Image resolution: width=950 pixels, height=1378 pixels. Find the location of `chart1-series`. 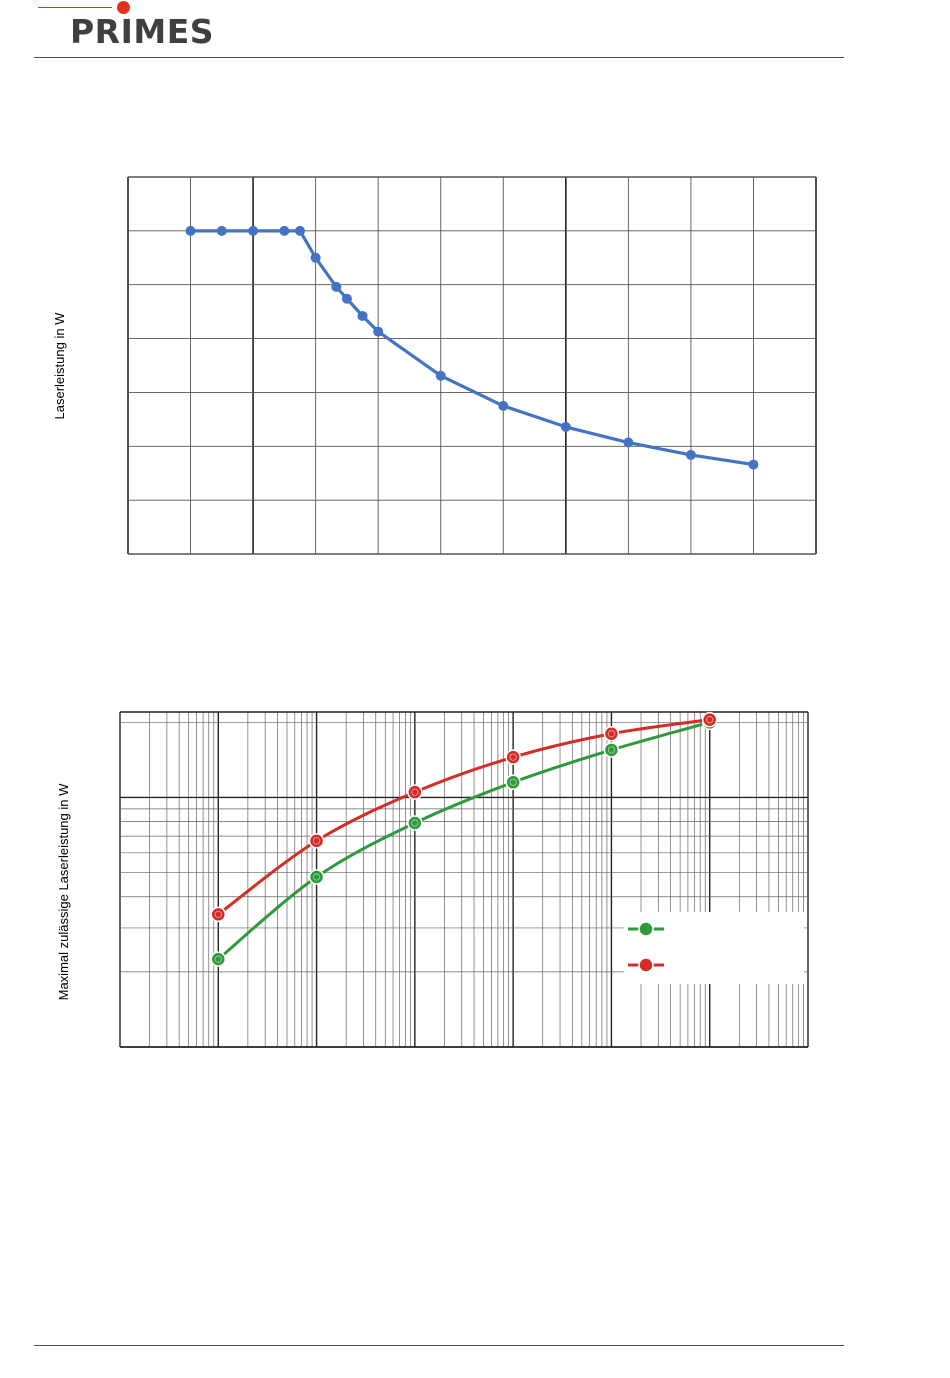

chart1-series is located at coordinates (472, 347).